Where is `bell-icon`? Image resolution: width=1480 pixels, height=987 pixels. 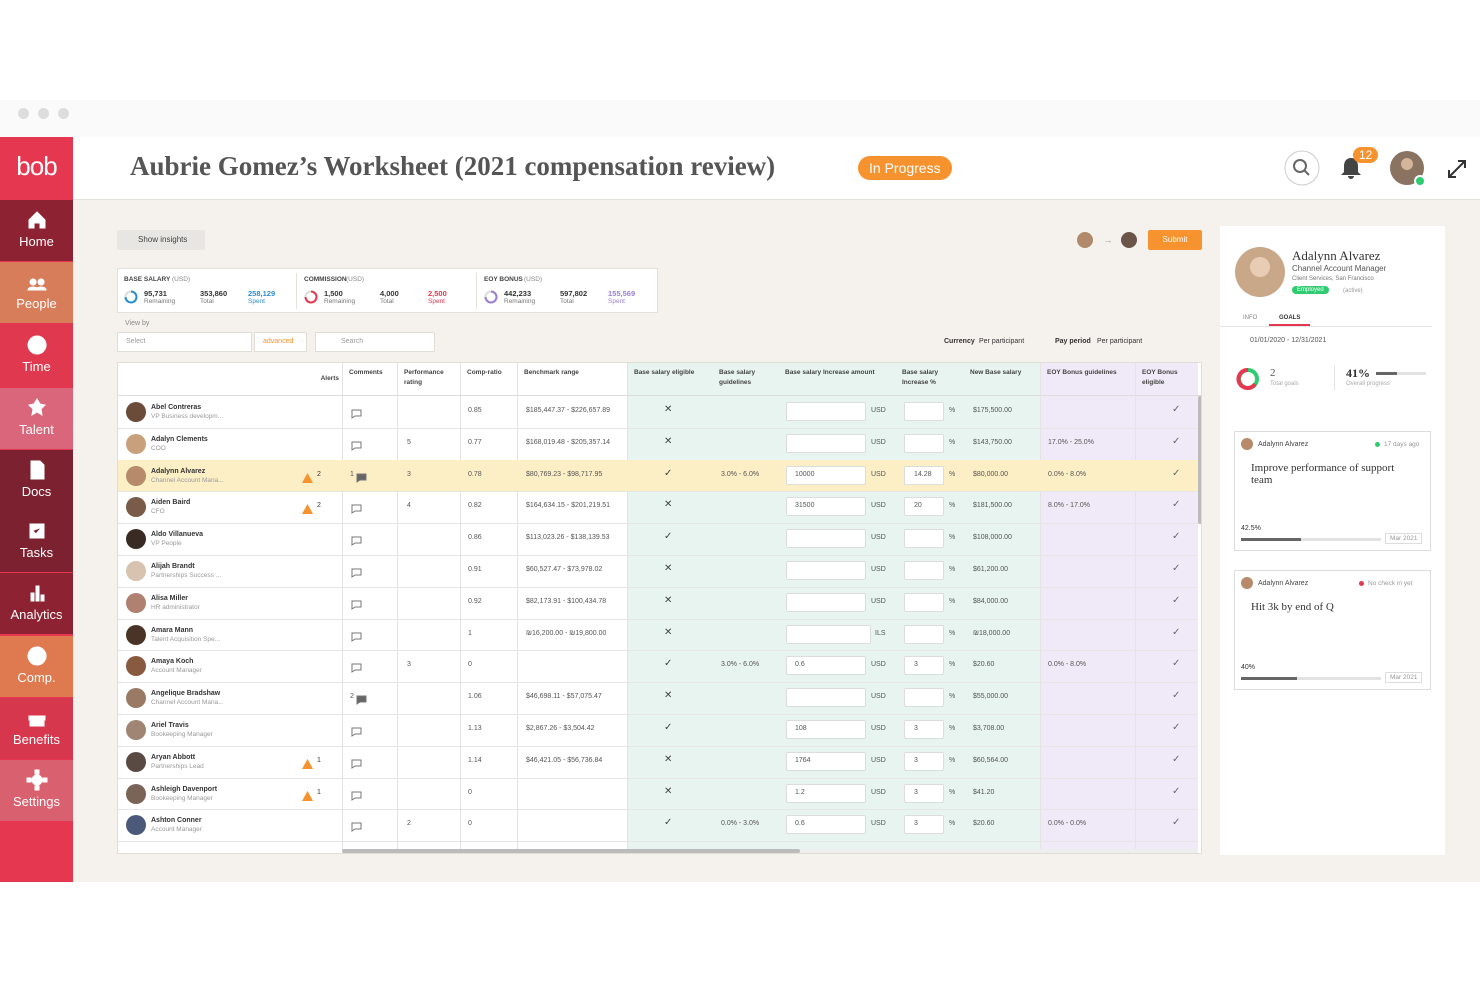 bell-icon is located at coordinates (1351, 168).